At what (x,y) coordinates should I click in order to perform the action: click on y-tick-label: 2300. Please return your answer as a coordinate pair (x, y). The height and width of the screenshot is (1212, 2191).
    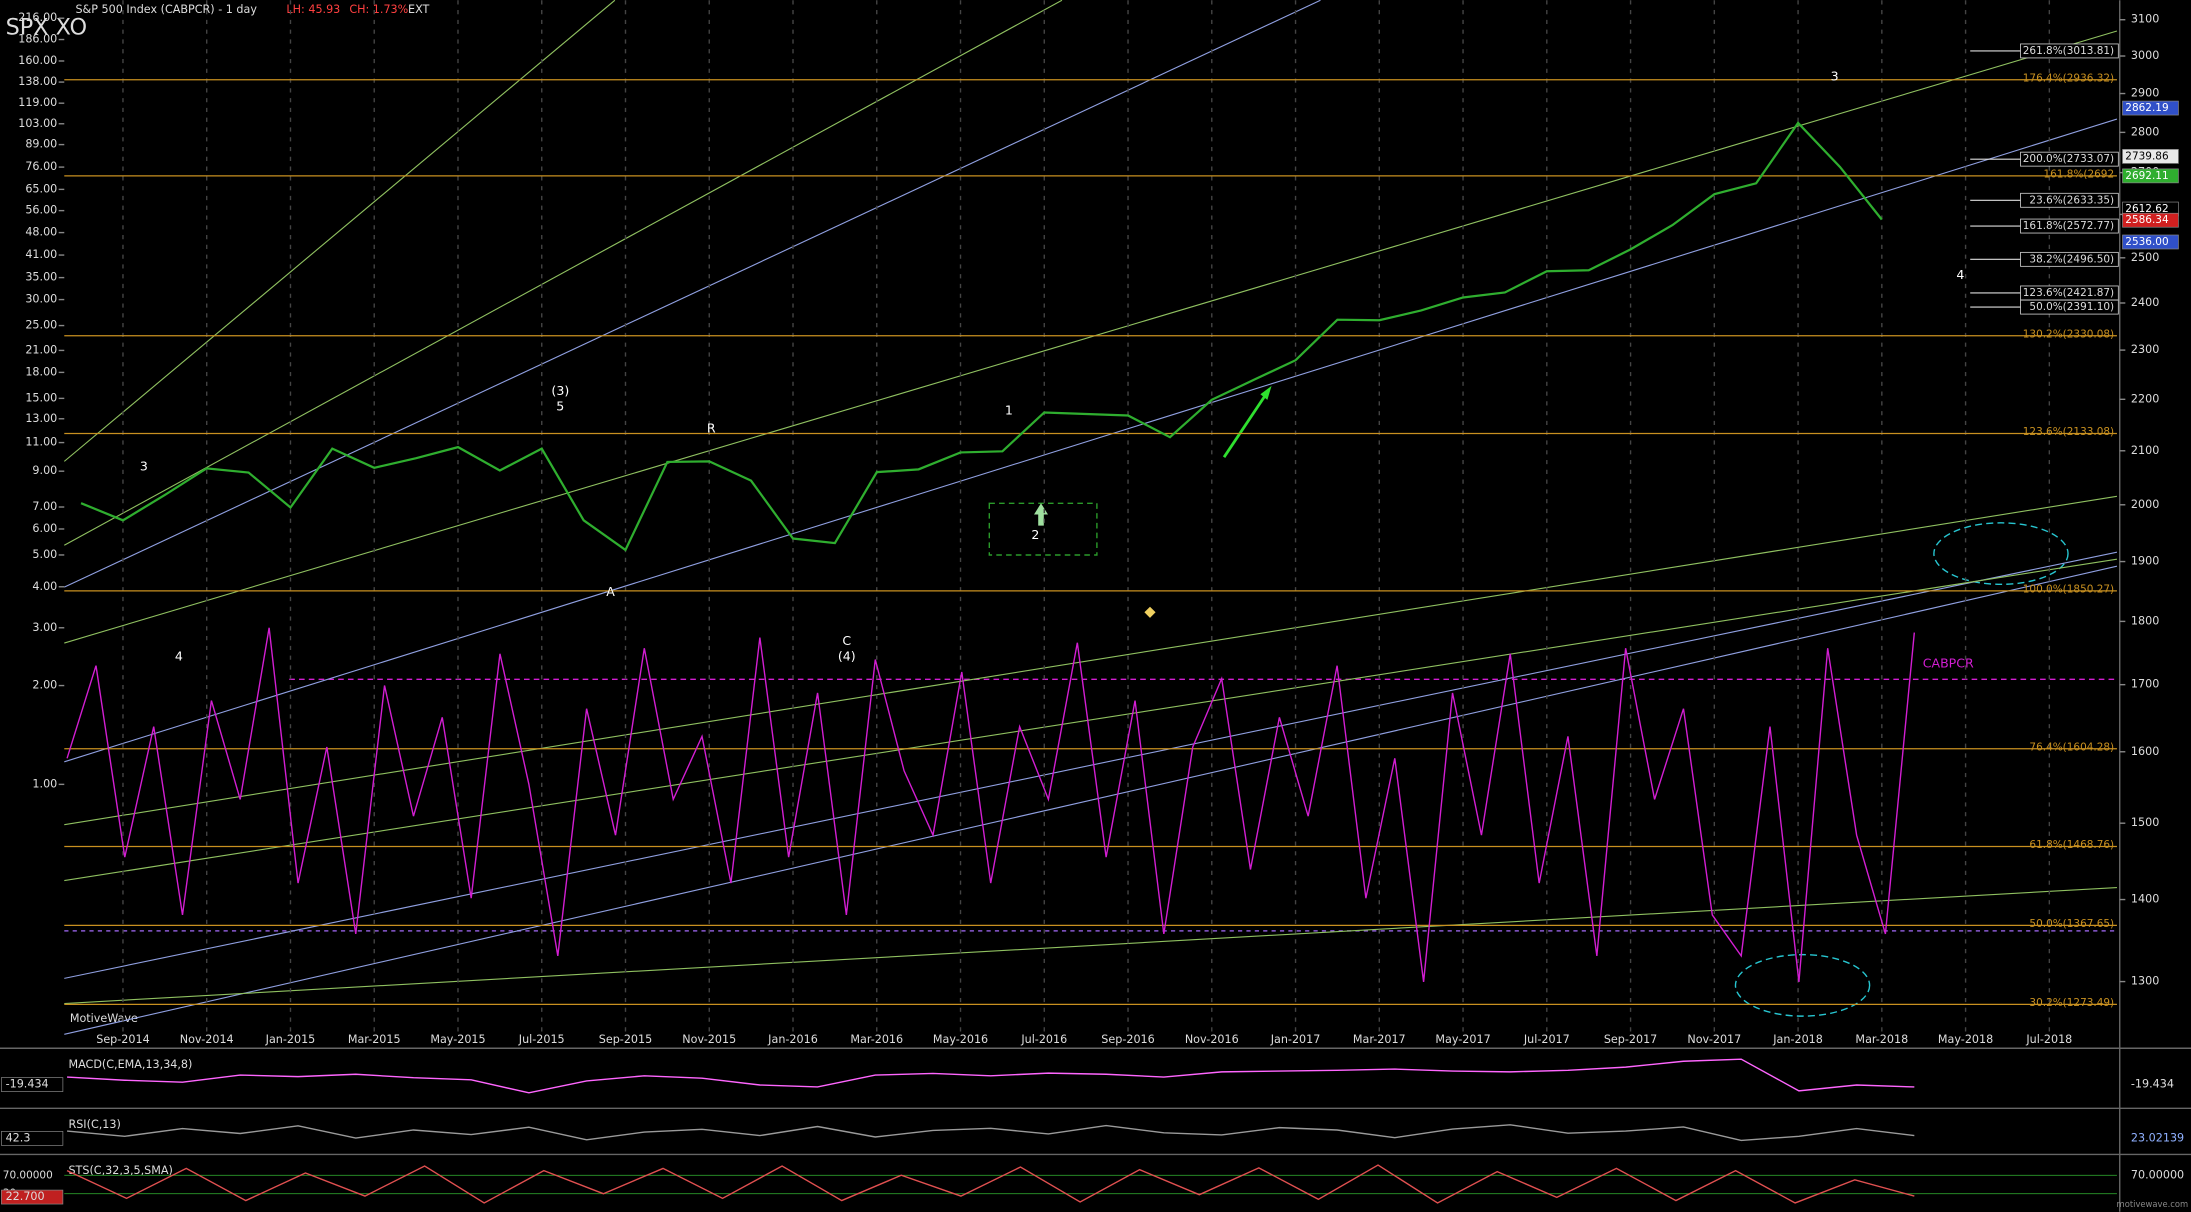
    Looking at the image, I should click on (2145, 349).